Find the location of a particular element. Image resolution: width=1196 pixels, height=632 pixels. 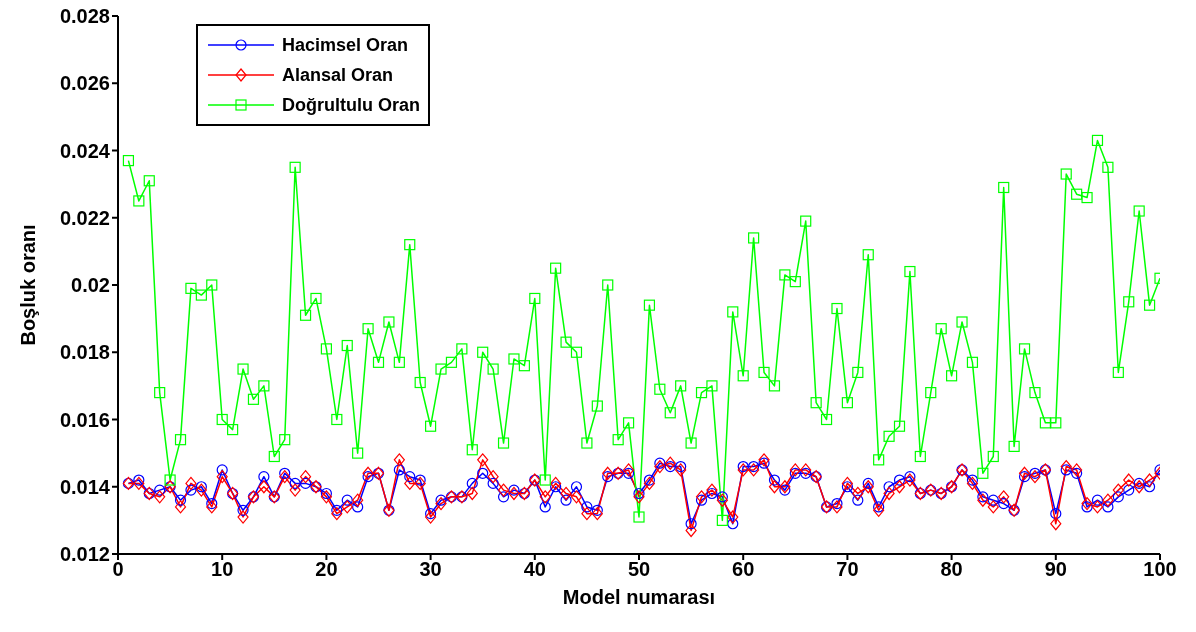

legend-label: Hacimsel Oran is located at coordinates (345, 45).